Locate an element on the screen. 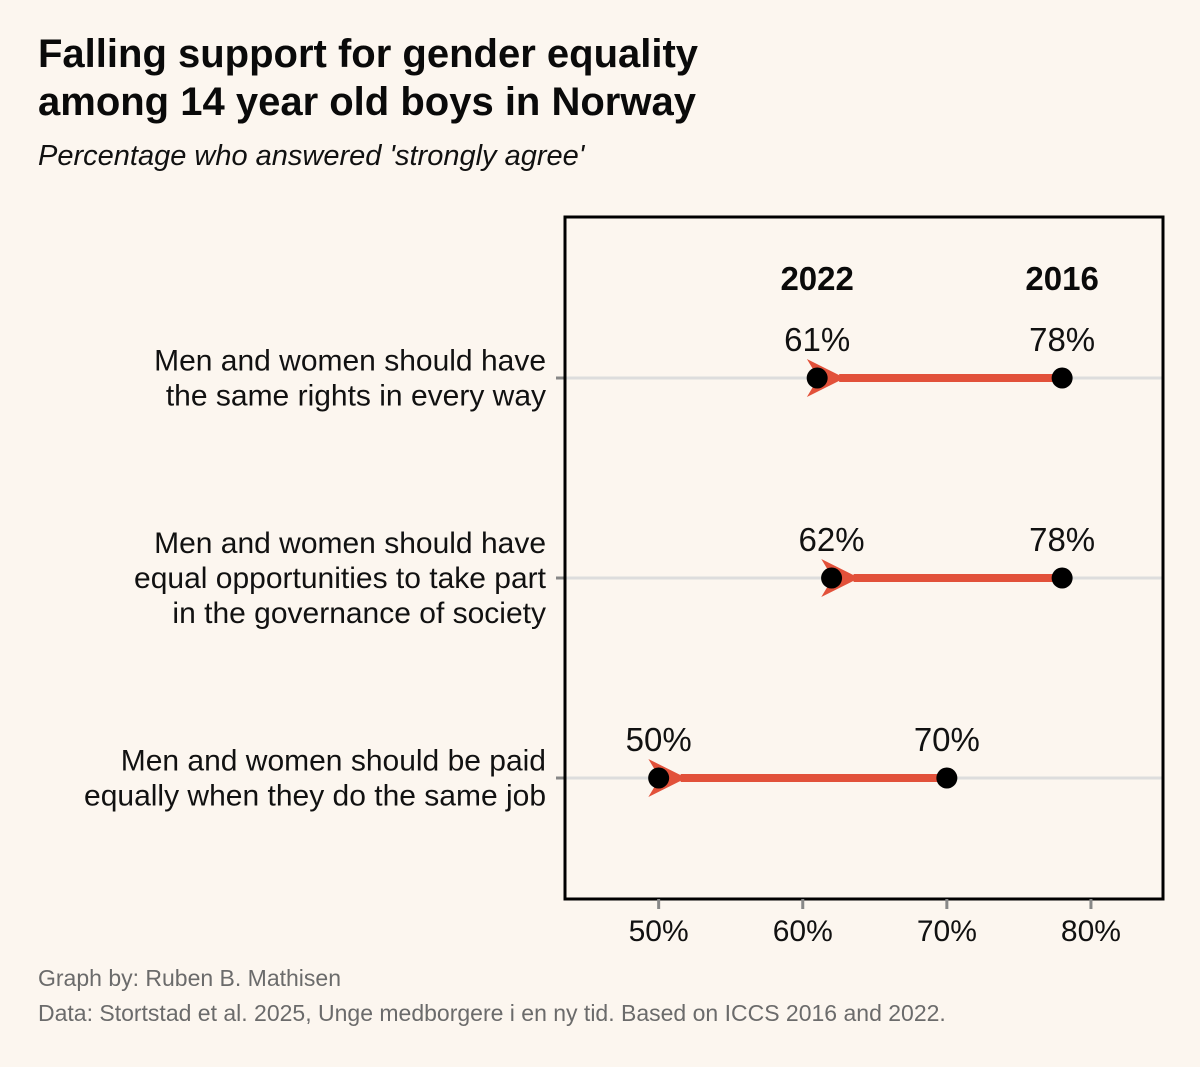 The height and width of the screenshot is (1067, 1200). value-label-2016: 70% is located at coordinates (947, 739).